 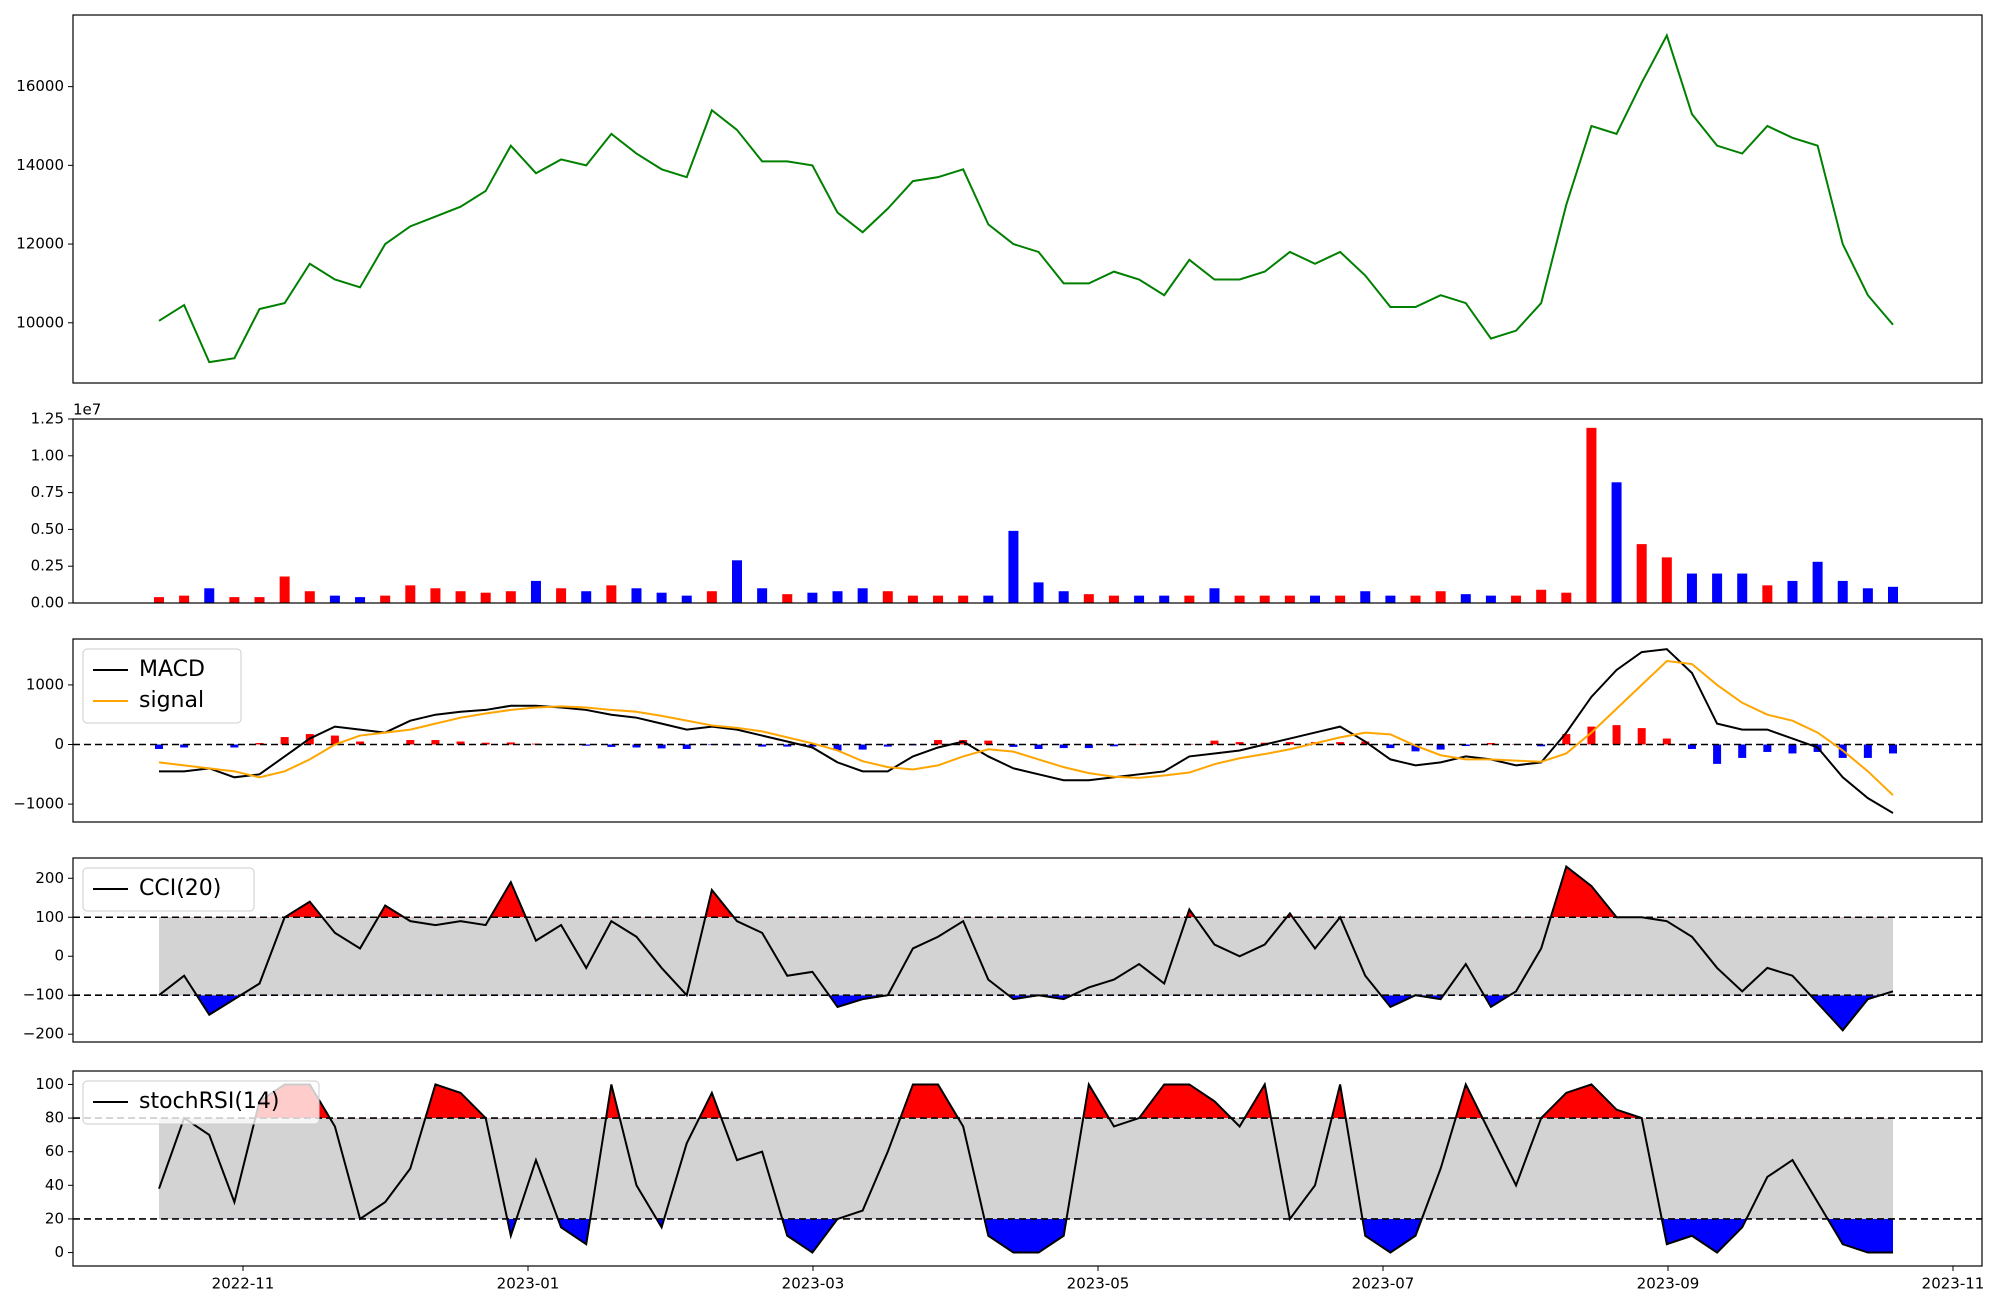 I want to click on panel: −200 −100 0 100 200 CCI(20), so click(x=1003, y=950).